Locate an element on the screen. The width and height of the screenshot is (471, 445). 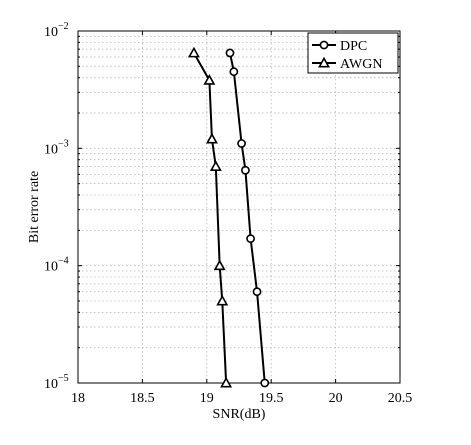
legend-label-awgn: AWGN is located at coordinates (361, 64).